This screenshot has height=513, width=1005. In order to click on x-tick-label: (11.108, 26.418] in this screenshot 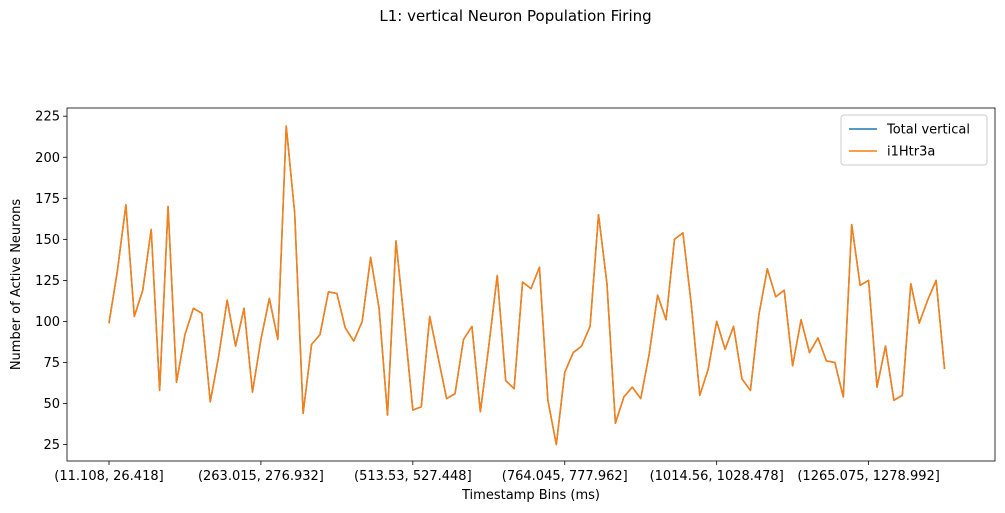, I will do `click(108, 476)`.